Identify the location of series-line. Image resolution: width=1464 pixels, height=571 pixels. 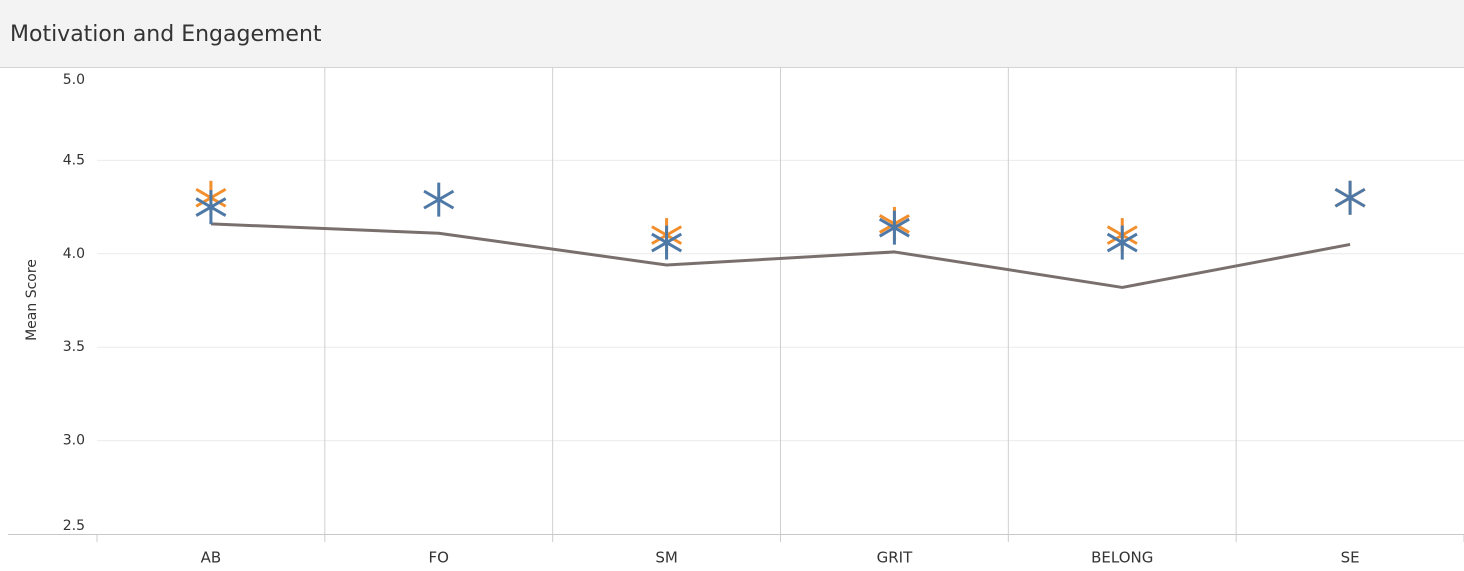
(780, 255).